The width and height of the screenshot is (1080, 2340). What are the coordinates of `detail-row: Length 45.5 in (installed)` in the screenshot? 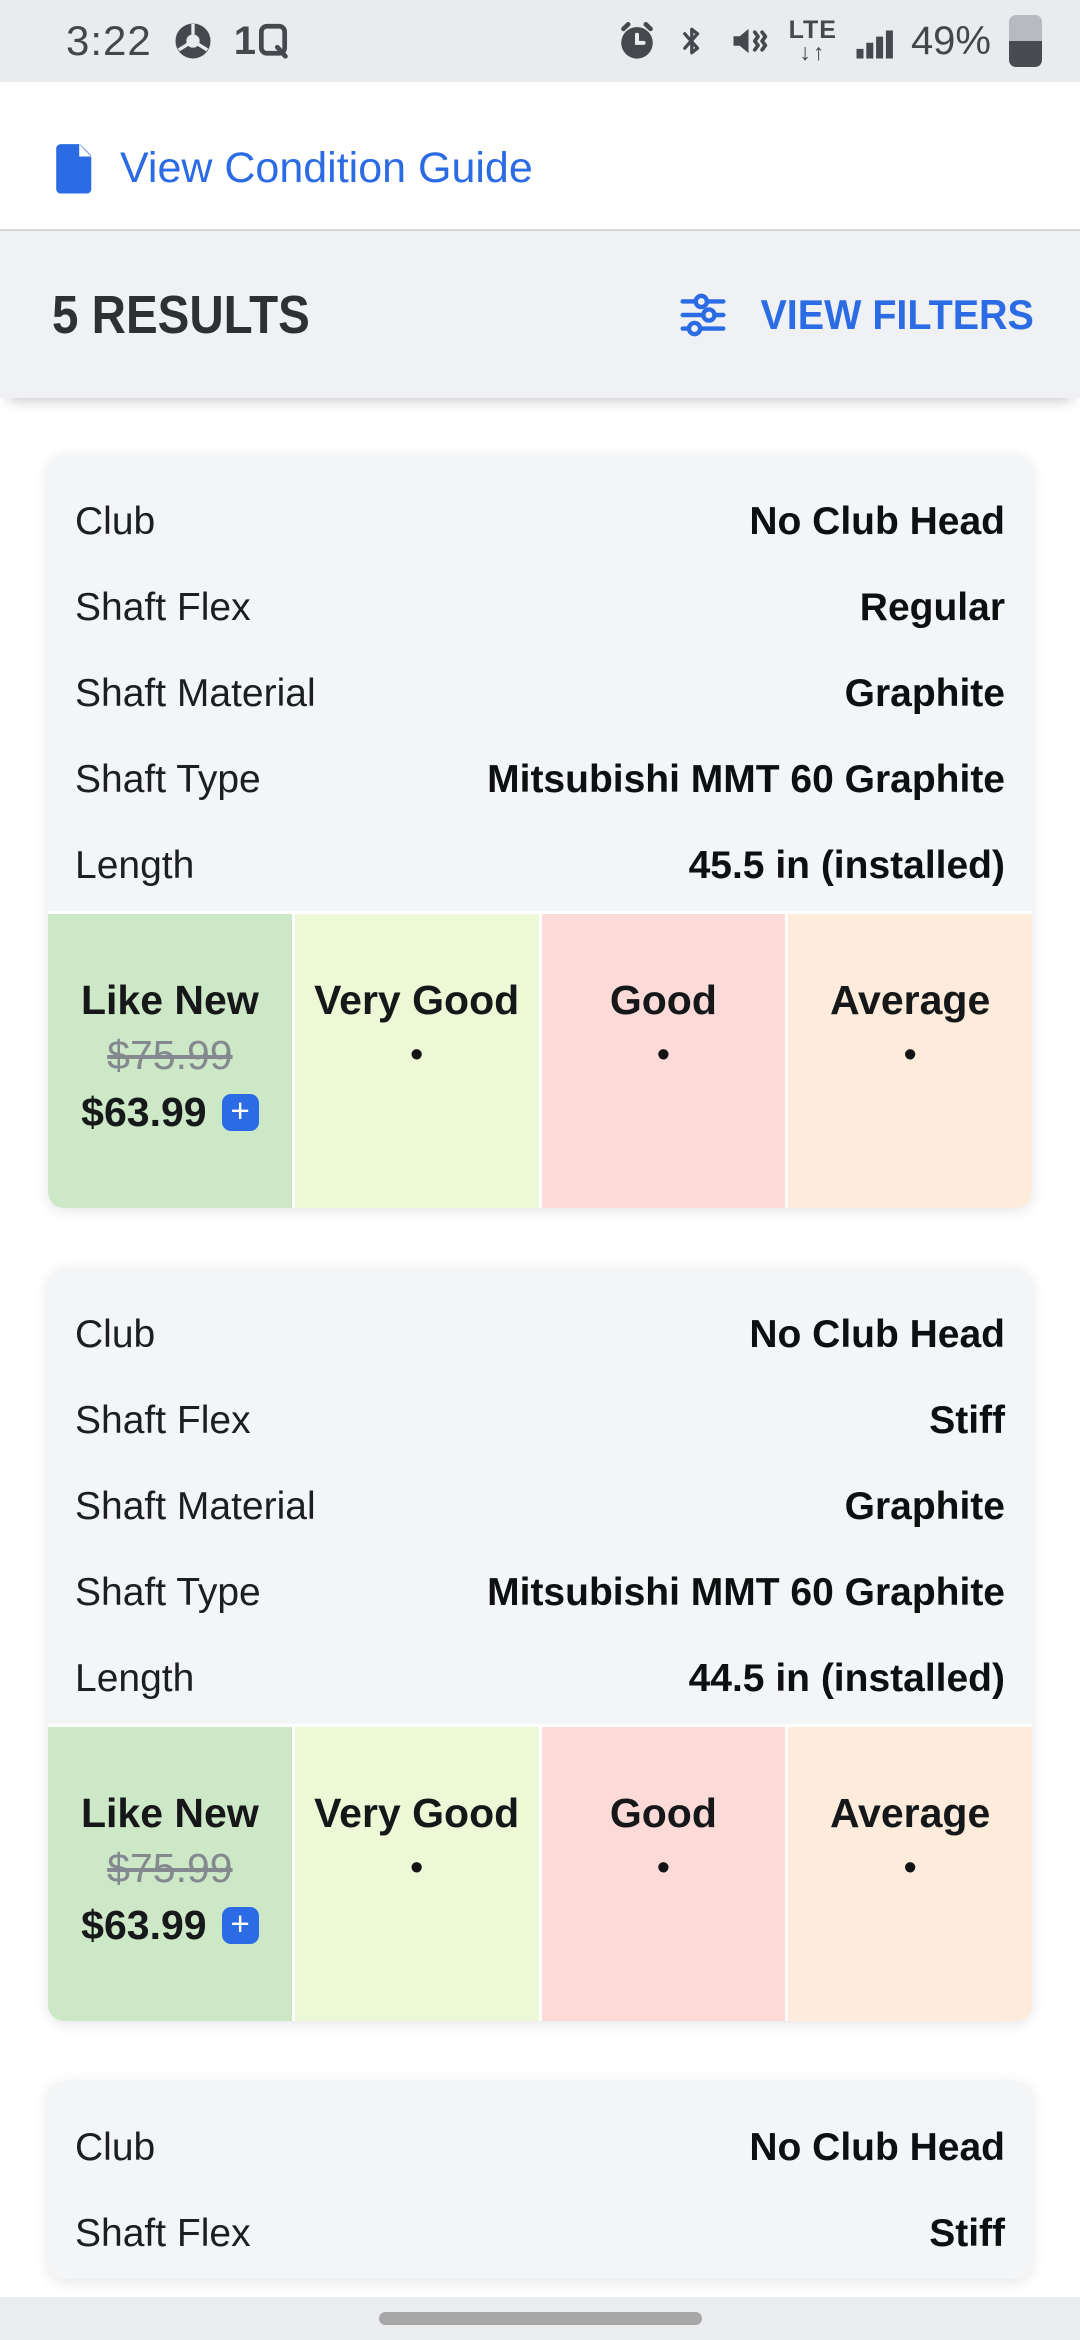 It's located at (540, 866).